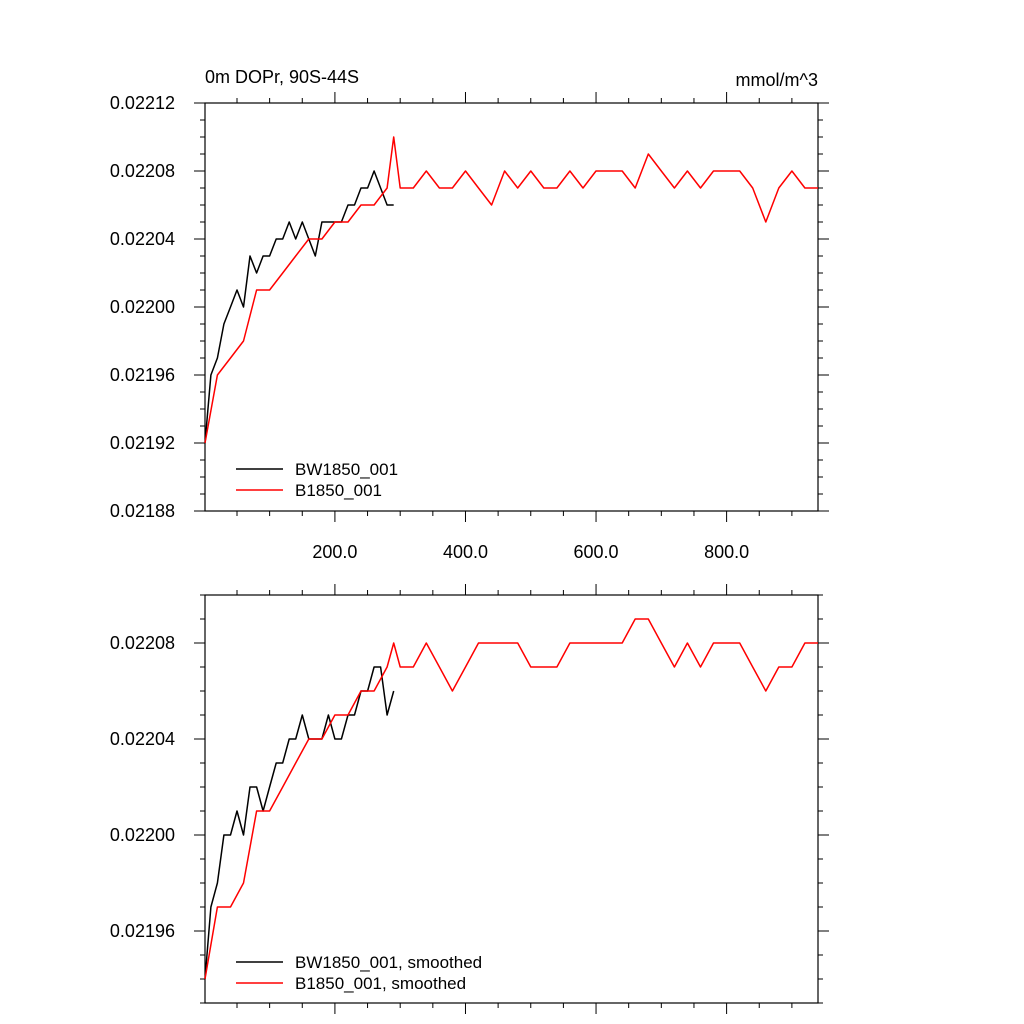 The width and height of the screenshot is (1024, 1024). I want to click on legend-label-series-2: B1850_001, so click(338, 490).